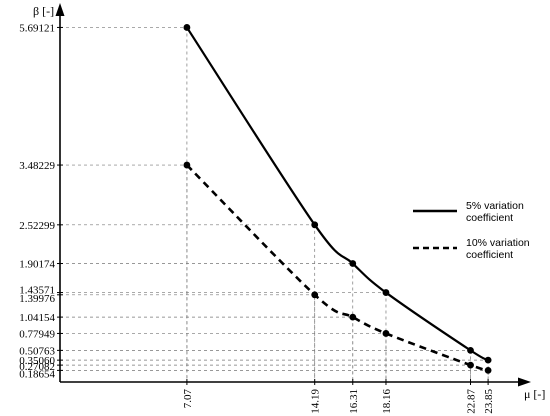 The width and height of the screenshot is (550, 416). I want to click on y-axis-arrow, so click(60, 9).